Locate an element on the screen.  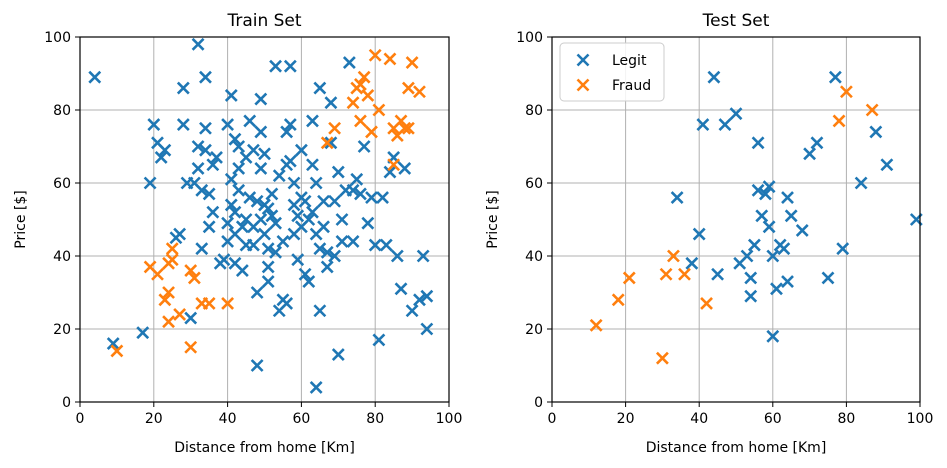
x-tick-label: 0 is located at coordinates (552, 419).